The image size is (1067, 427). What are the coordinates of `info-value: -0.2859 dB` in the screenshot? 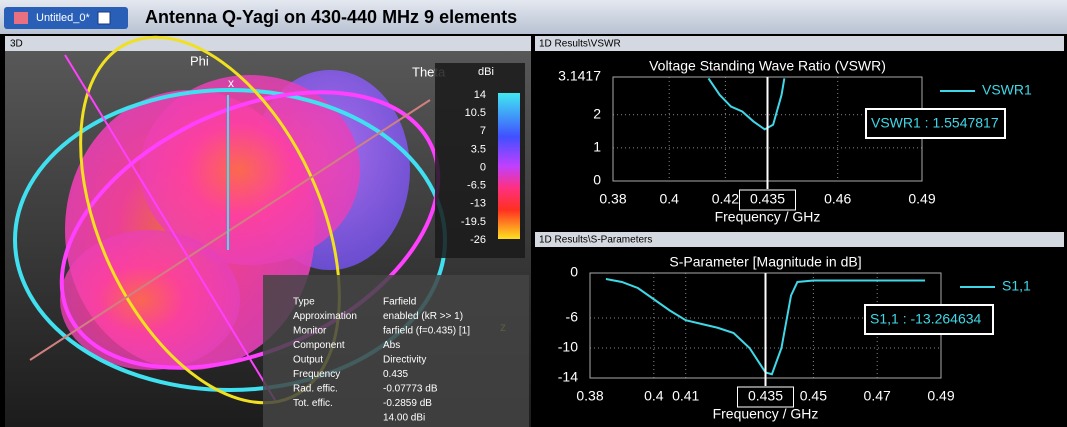 It's located at (407, 403).